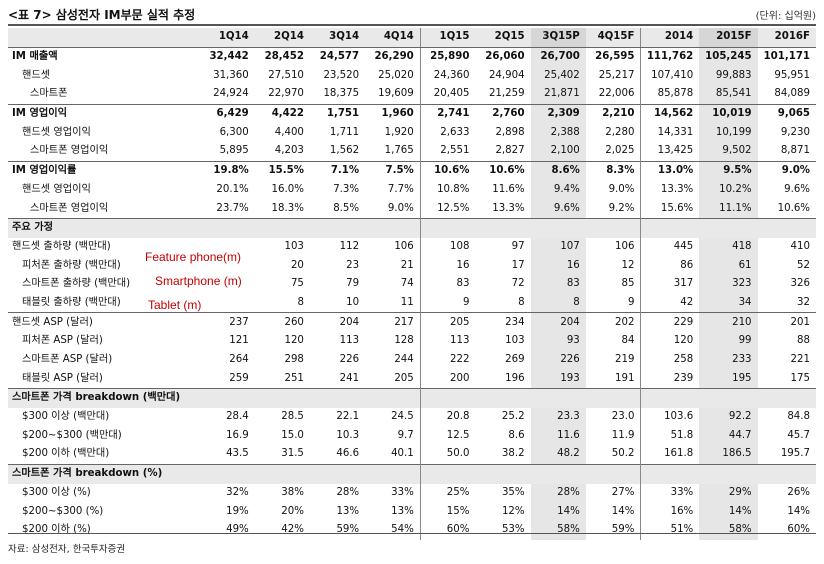 This screenshot has width=824, height=564. What do you see at coordinates (447, 530) in the screenshot?
I see `value-cell: 60%` at bounding box center [447, 530].